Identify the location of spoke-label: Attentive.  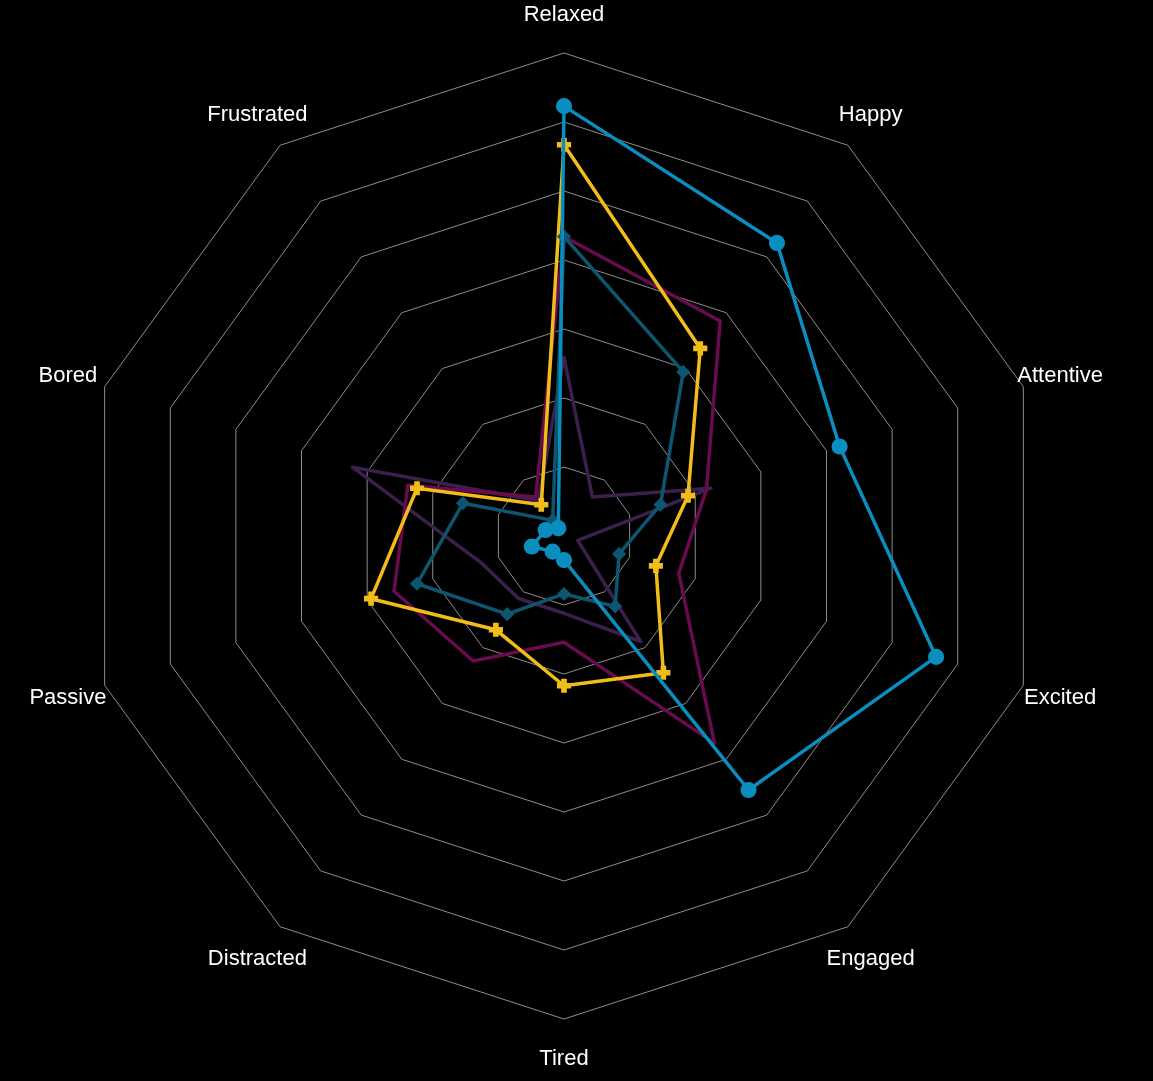
(1060, 374).